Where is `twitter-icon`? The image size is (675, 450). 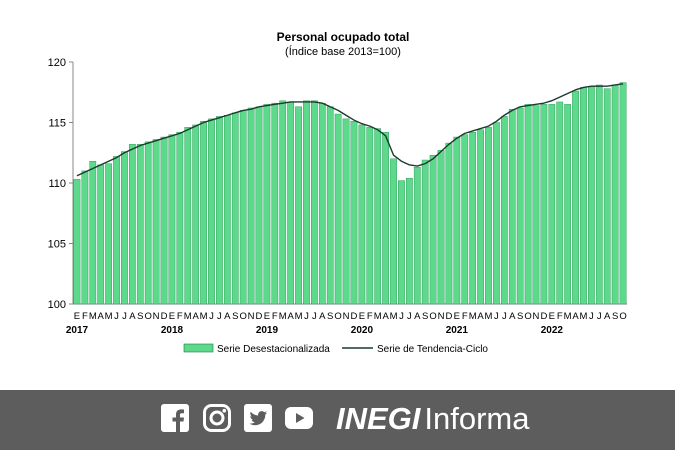
twitter-icon is located at coordinates (258, 418).